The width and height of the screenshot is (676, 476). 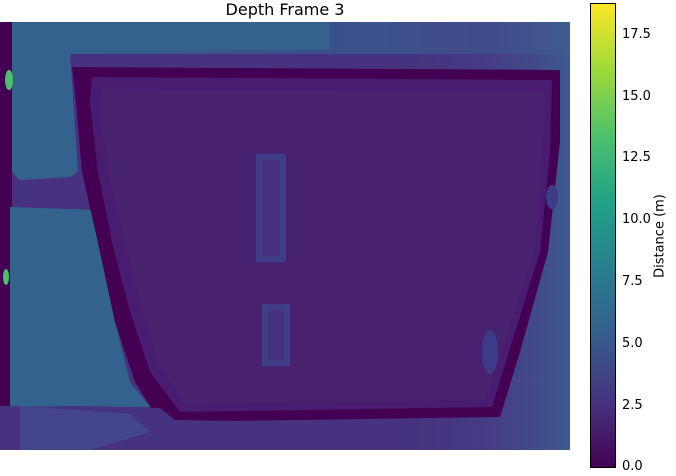 I want to click on figure-title: Depth Frame 3, so click(x=285, y=9).